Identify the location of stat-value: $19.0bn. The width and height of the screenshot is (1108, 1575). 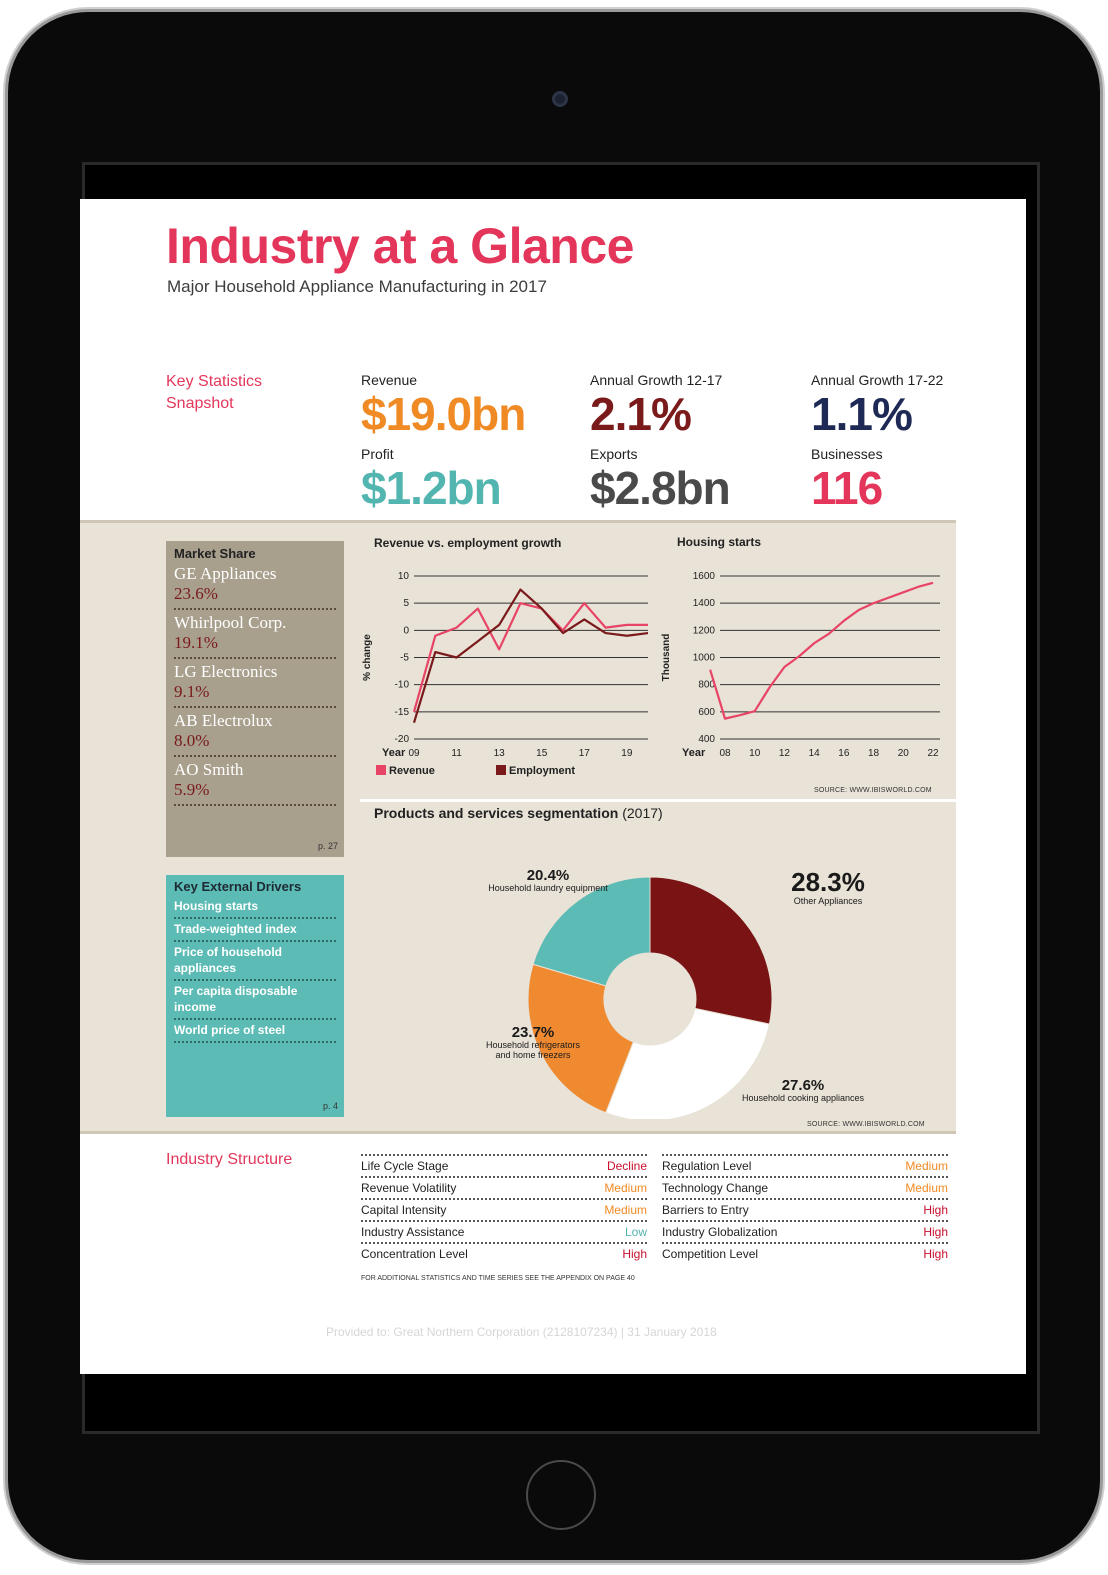
(443, 414).